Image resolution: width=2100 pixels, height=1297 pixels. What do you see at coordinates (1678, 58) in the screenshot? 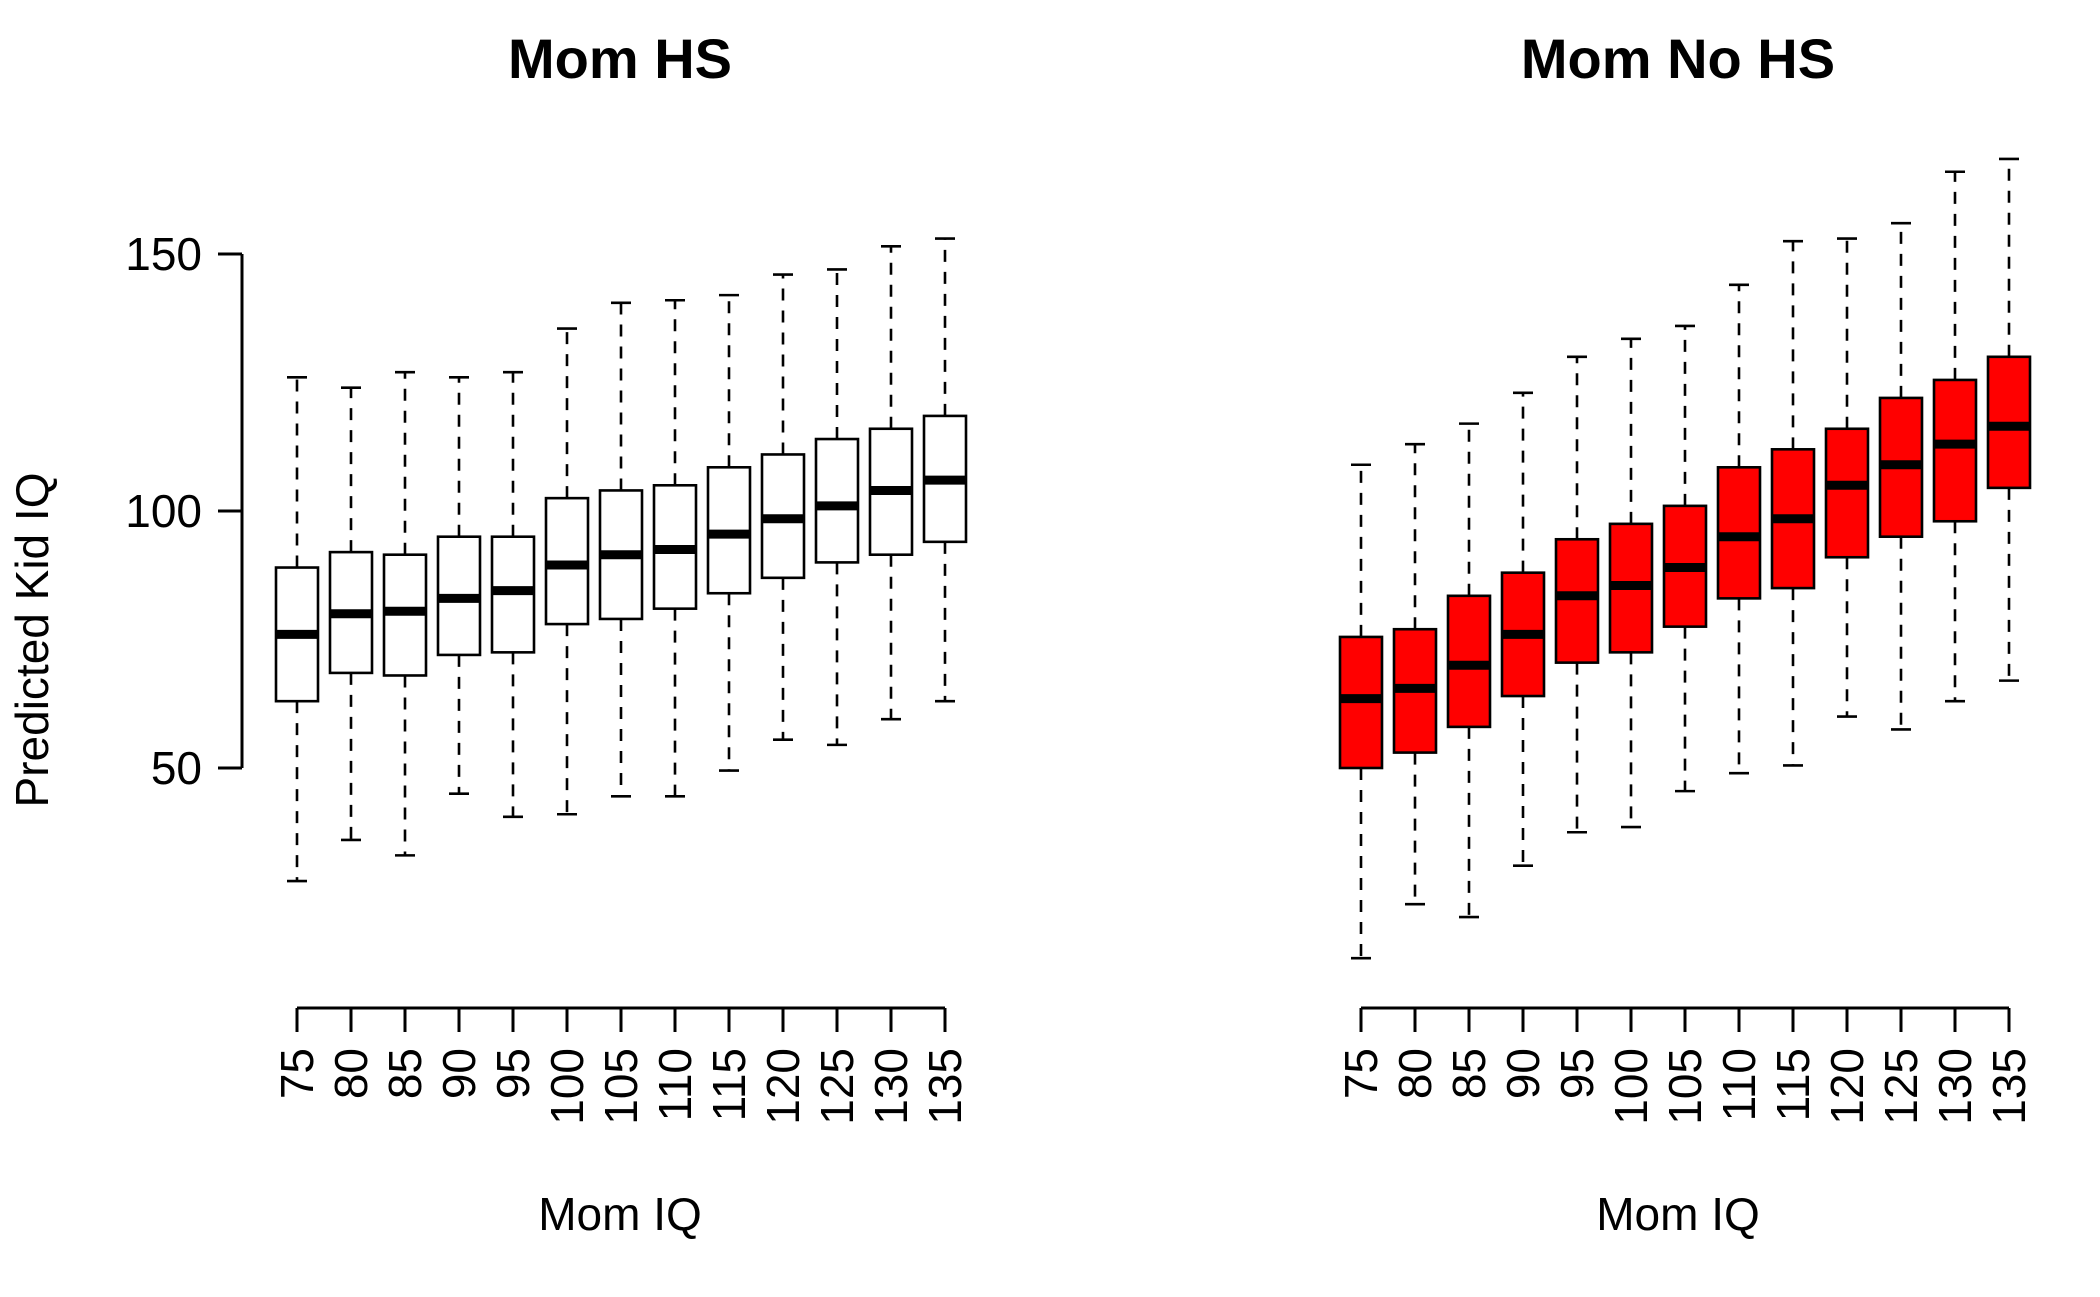
I see `chart-title: Mom No HS` at bounding box center [1678, 58].